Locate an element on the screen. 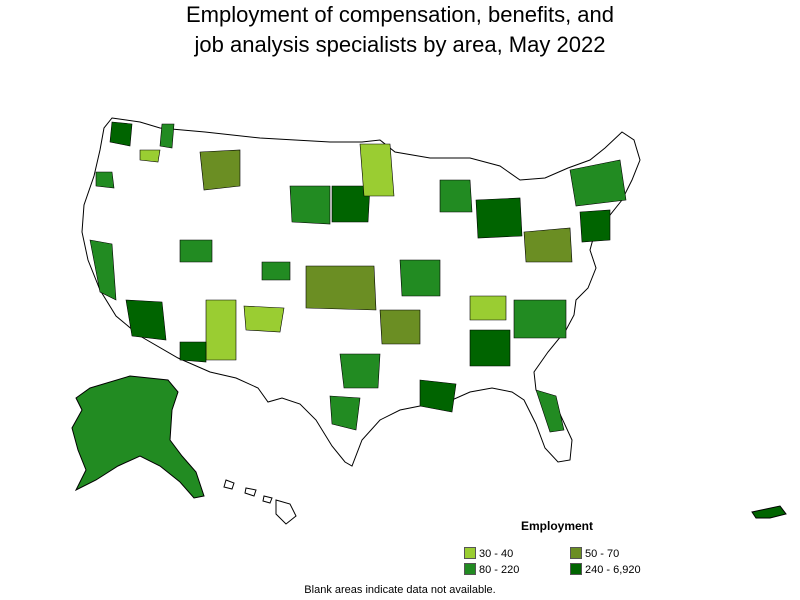 Image resolution: width=800 pixels, height=600 pixels. legend-item-30-40: 30 - 40 is located at coordinates (488, 554).